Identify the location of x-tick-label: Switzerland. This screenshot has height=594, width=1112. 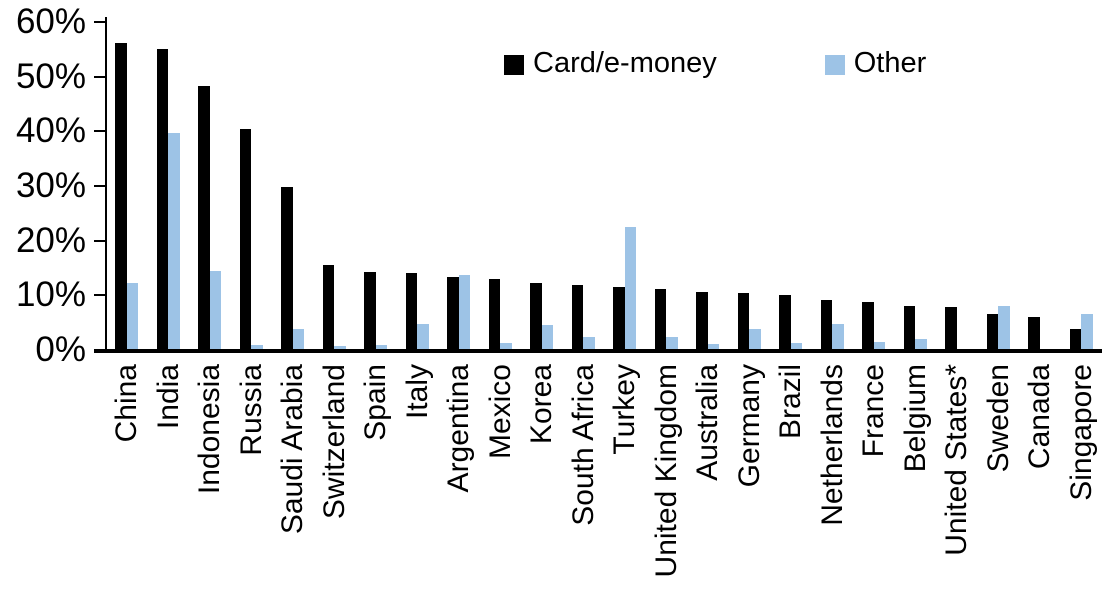
(335, 478).